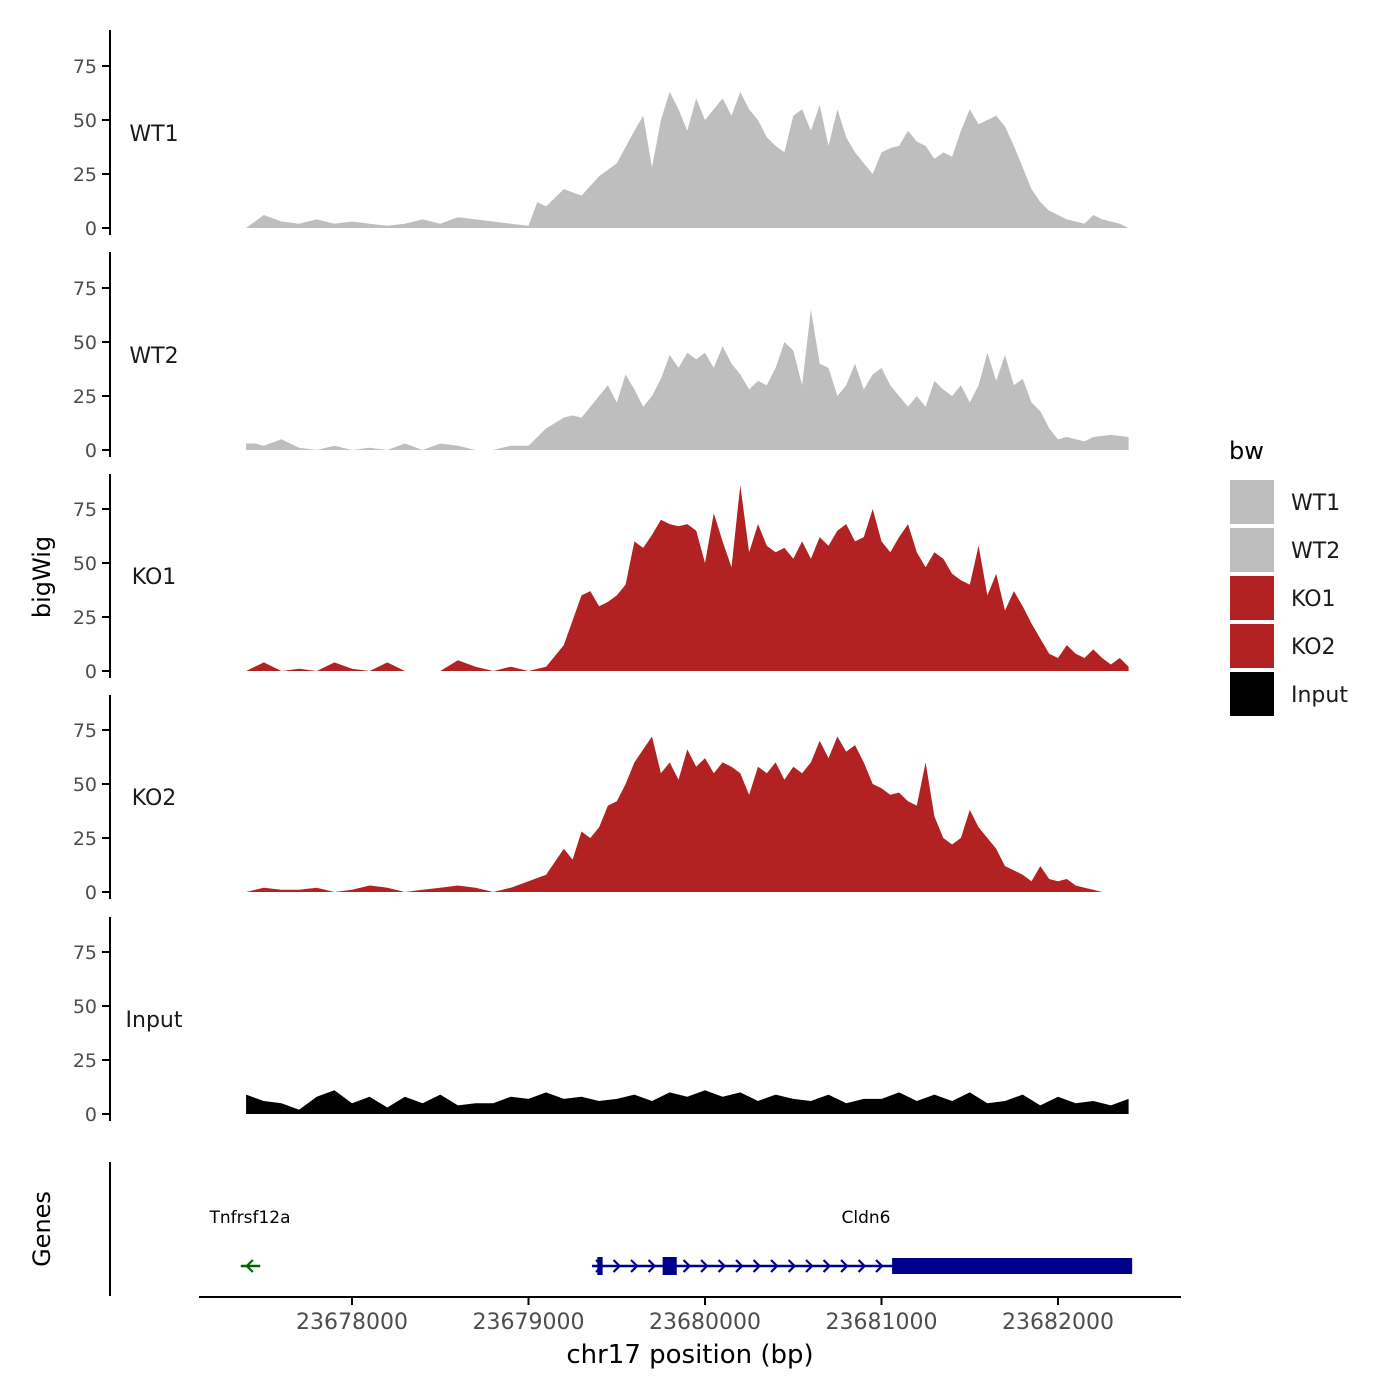 The width and height of the screenshot is (1400, 1400). I want to click on legend-label: Input, so click(1319, 695).